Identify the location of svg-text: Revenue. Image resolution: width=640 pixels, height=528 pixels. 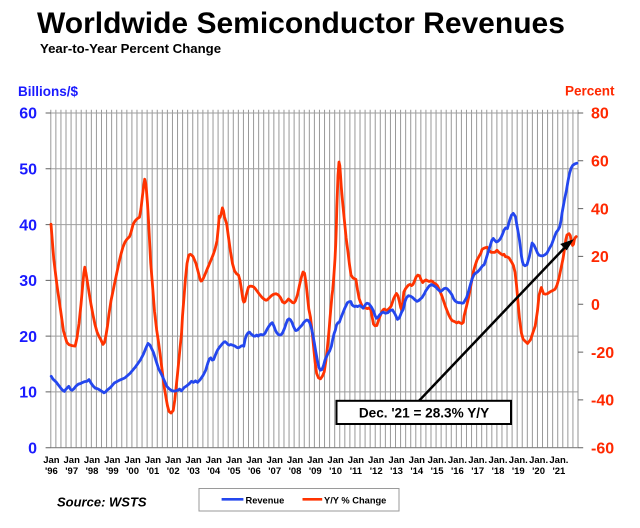
(265, 500).